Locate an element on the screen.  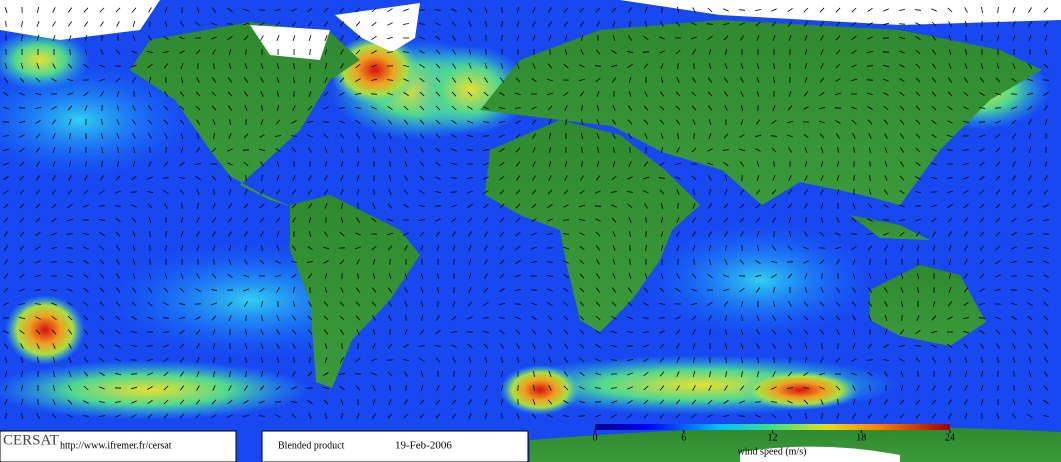
colorbar: wind speed (m/s) 0 6 12 18 24 is located at coordinates (774, 440).